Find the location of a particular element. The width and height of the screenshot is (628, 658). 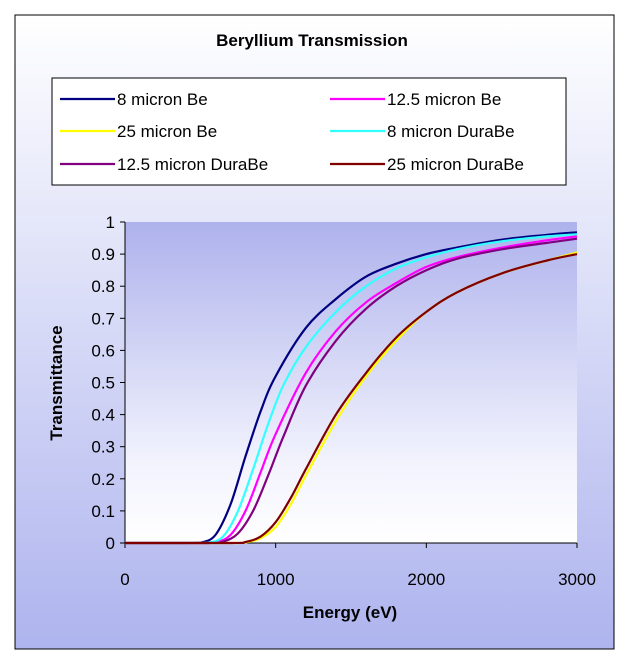

y-tick-label: 1 is located at coordinates (110, 222).